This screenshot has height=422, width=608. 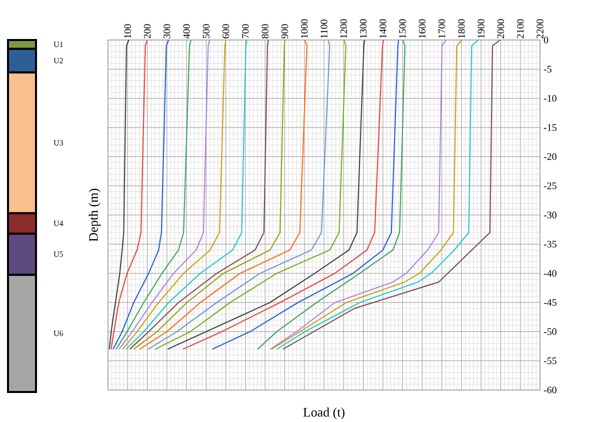 What do you see at coordinates (186, 31) in the screenshot?
I see `x-tick-label: 400` at bounding box center [186, 31].